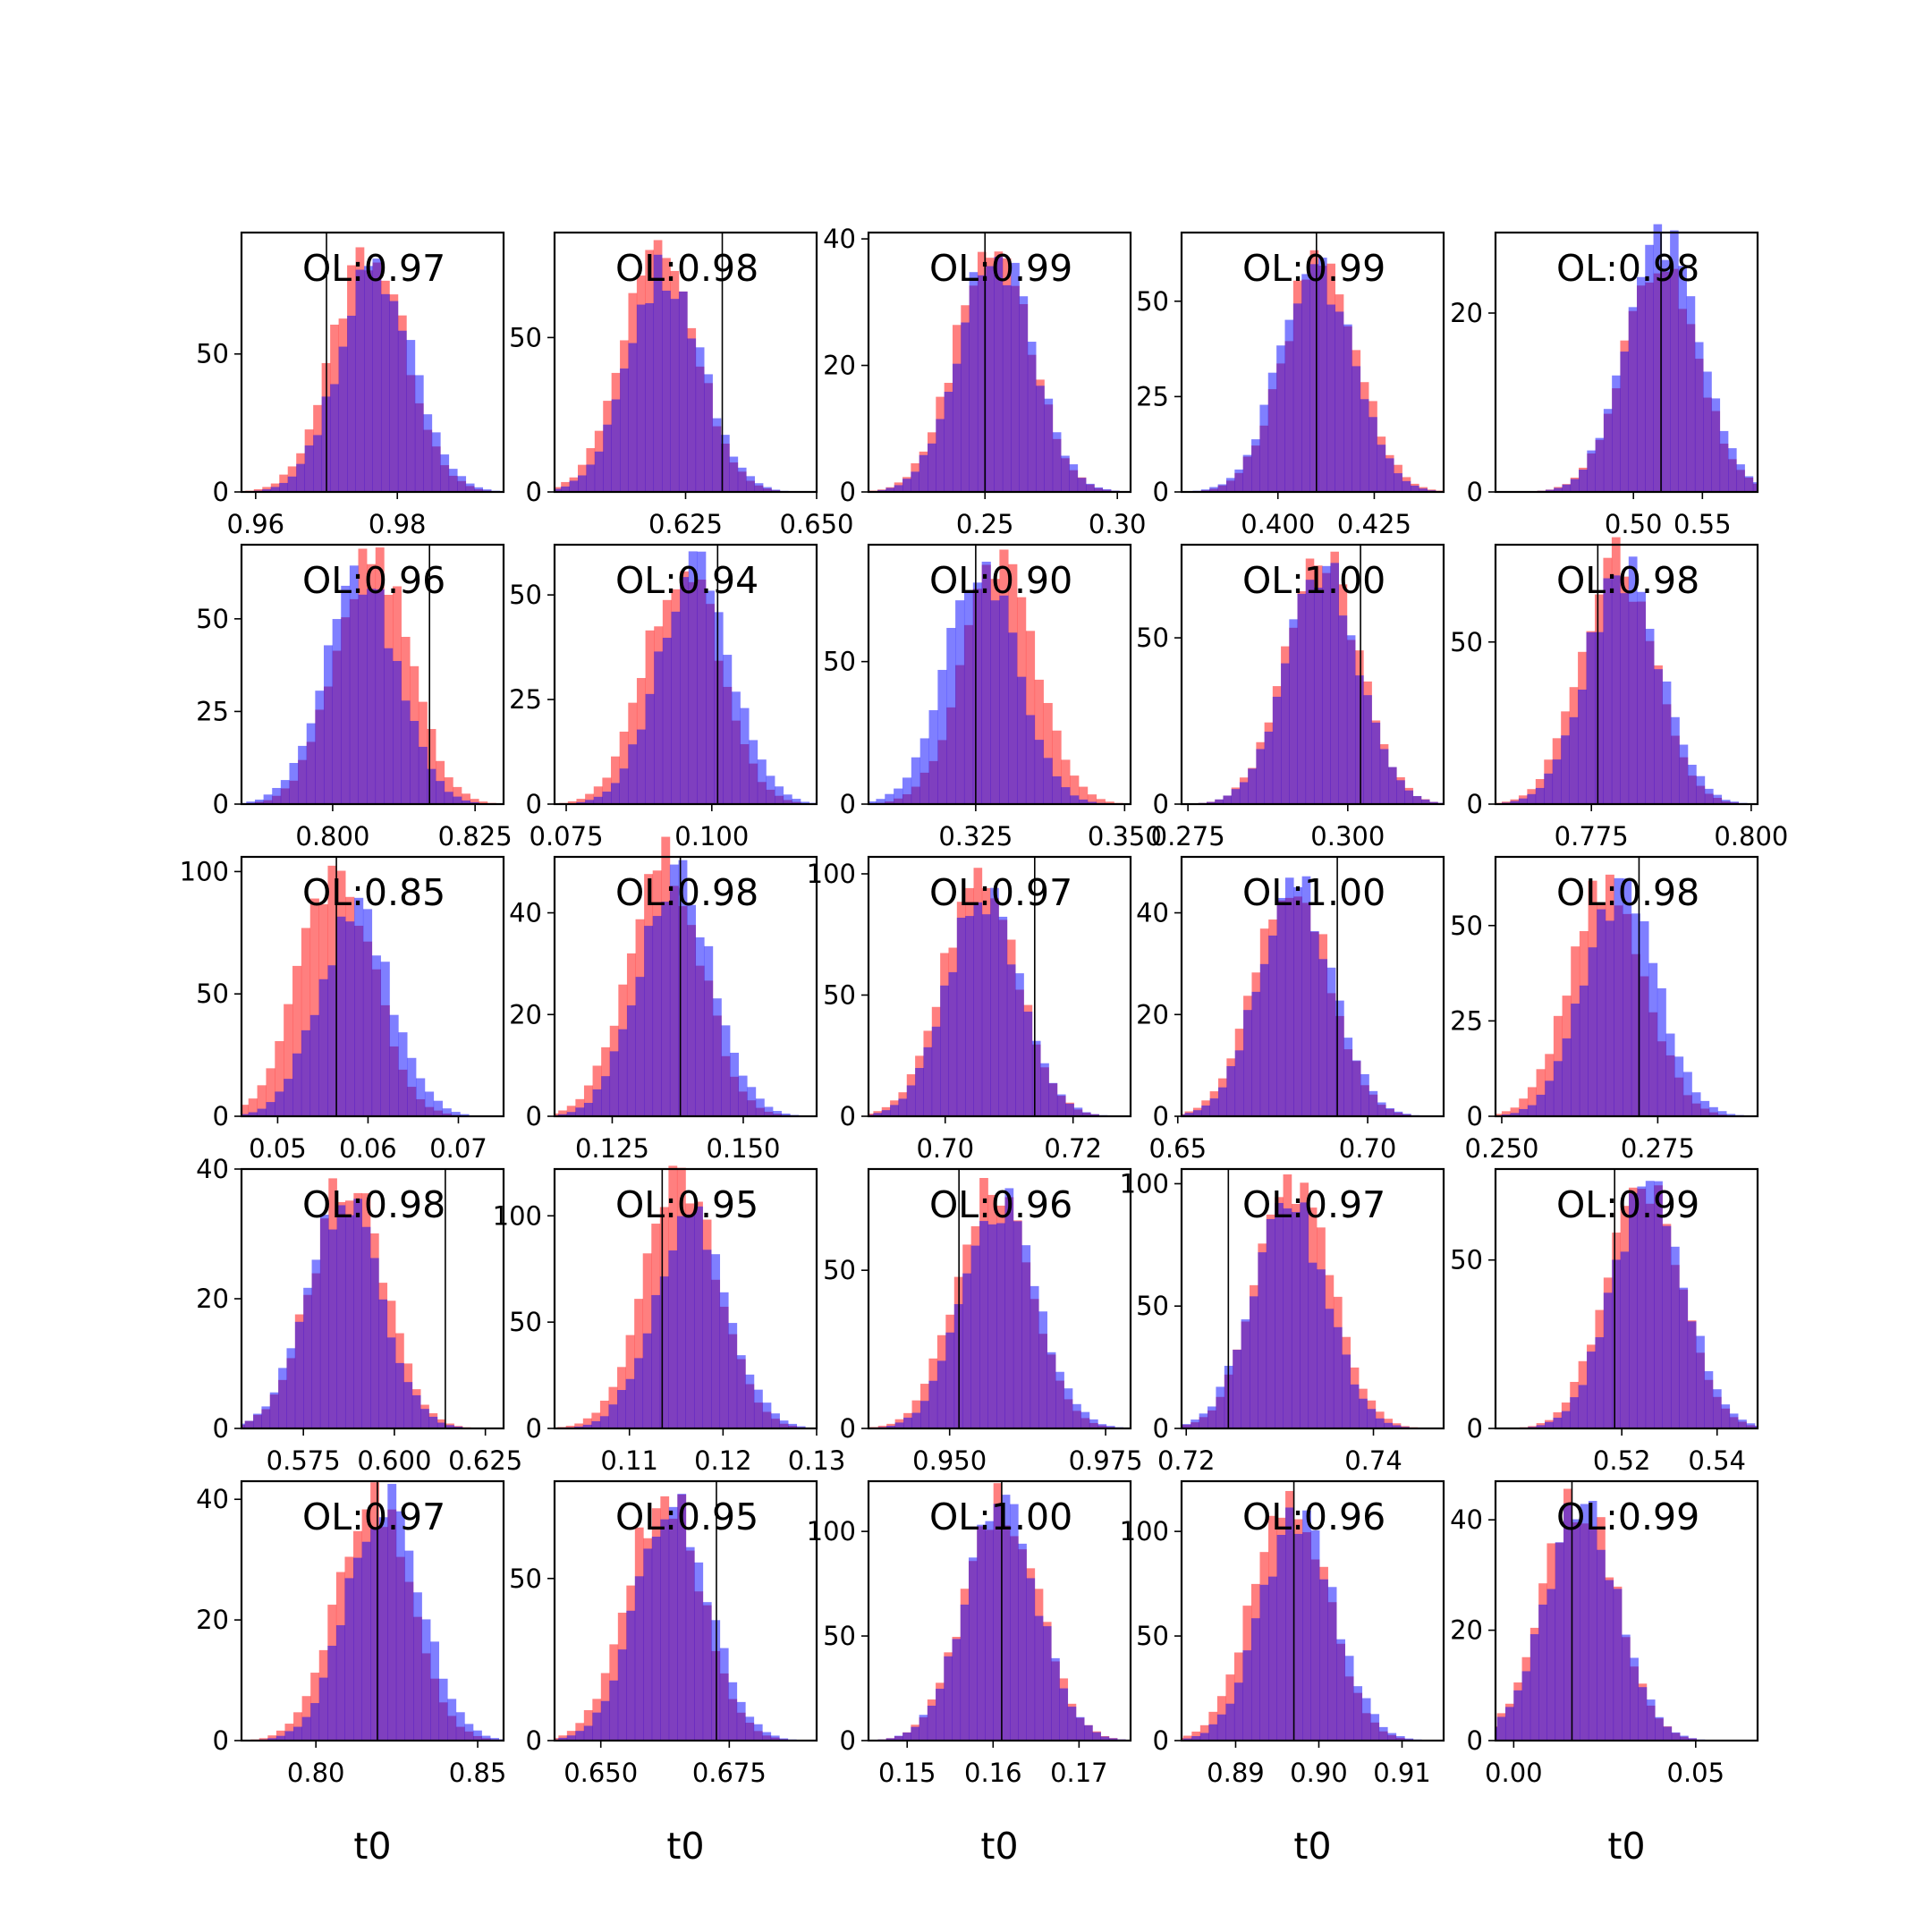 This screenshot has height=1932, width=1932. I want to click on subplot-1-1: 0 50 0.96 0.98 OL:0.97, so click(350, 385).